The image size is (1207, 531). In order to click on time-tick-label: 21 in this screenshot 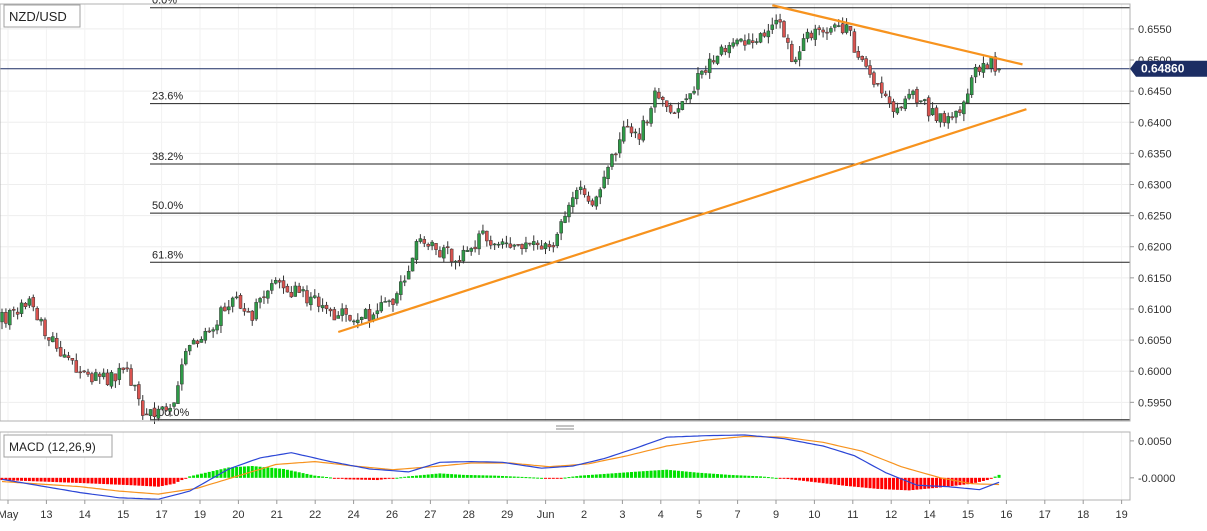, I will do `click(277, 515)`.